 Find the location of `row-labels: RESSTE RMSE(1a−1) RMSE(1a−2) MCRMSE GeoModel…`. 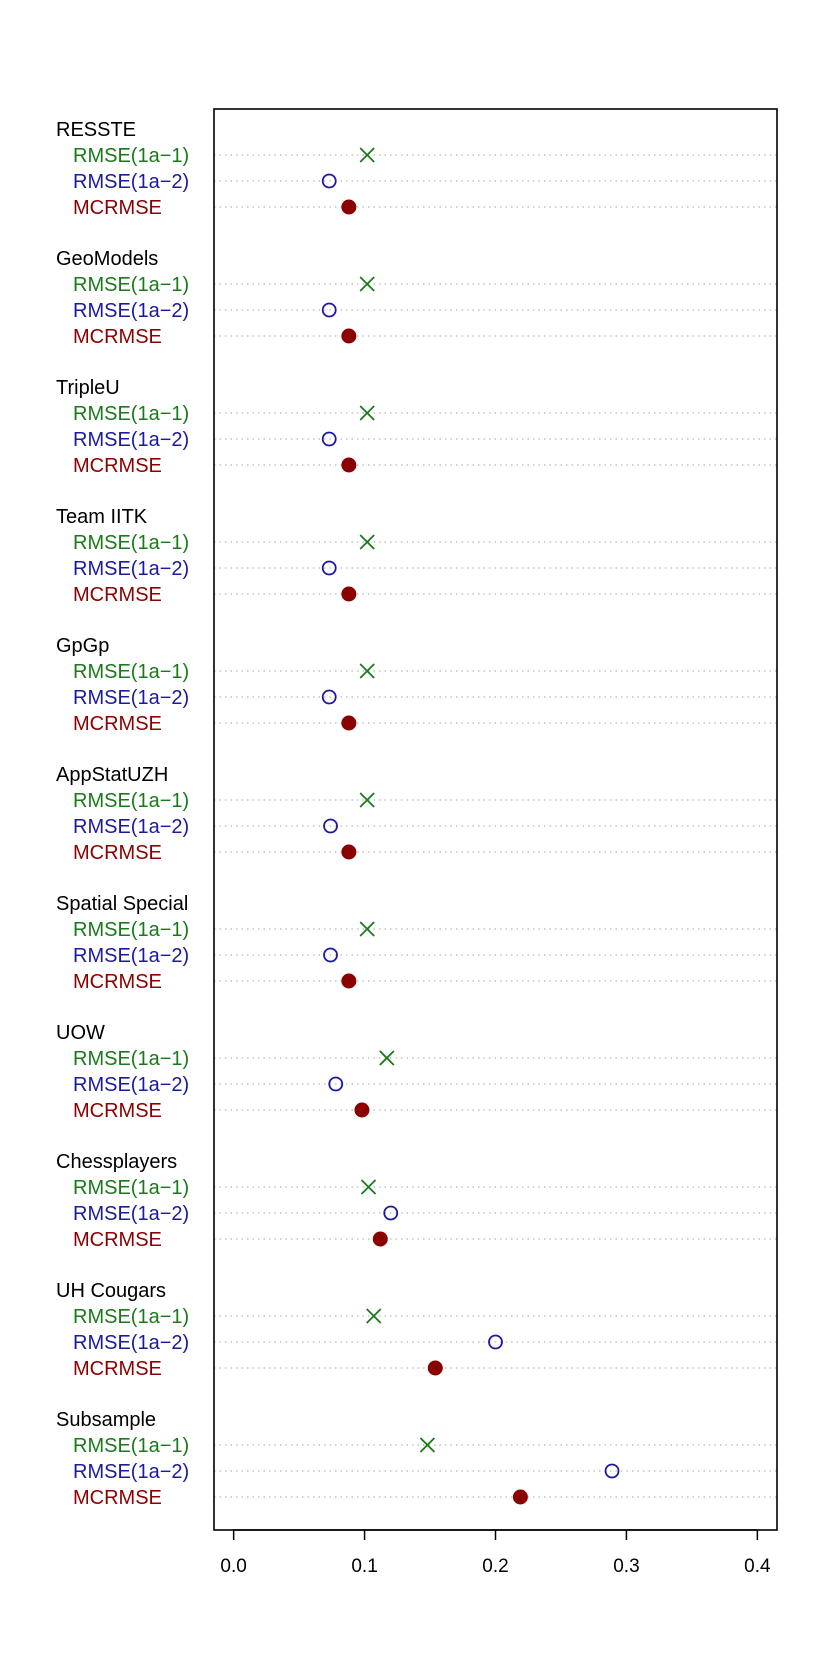

row-labels: RESSTE RMSE(1a−1) RMSE(1a−2) MCRMSE GeoModel… is located at coordinates (122, 814).